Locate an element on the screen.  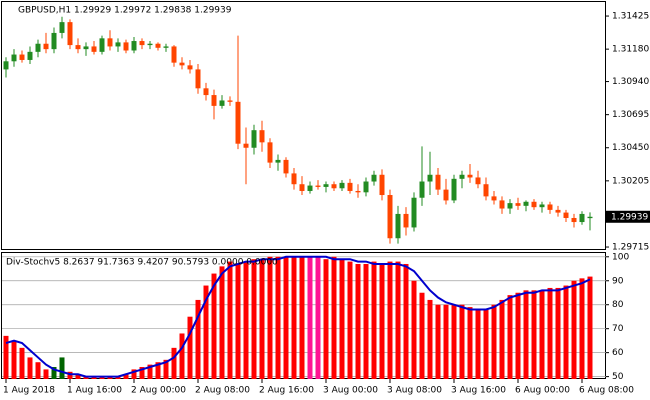
y-tick-label: 1.30450 is located at coordinates (630, 148).